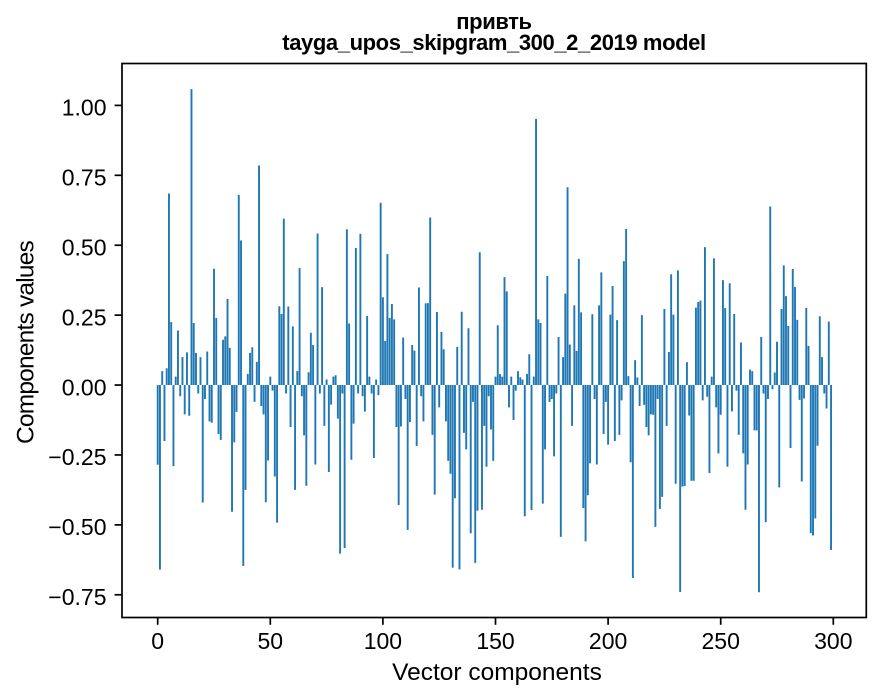  Describe the element at coordinates (271, 641) in the screenshot. I see `svg-text: 50` at that location.